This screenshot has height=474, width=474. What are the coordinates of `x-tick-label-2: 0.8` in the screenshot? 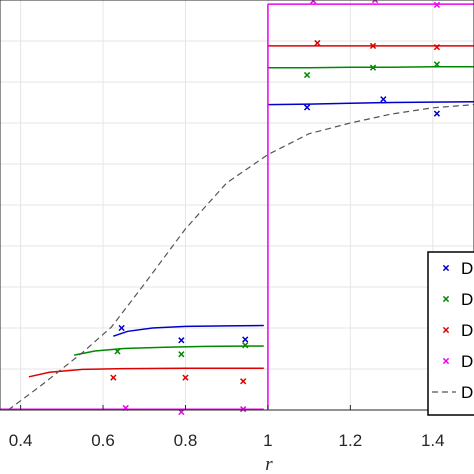 It's located at (186, 440).